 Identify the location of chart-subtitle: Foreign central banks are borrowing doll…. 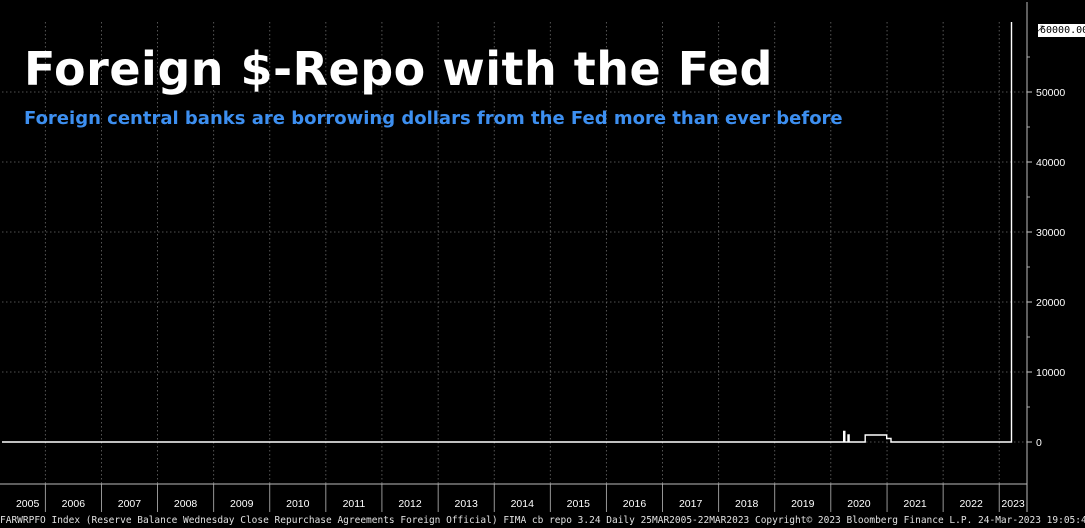
(433, 118).